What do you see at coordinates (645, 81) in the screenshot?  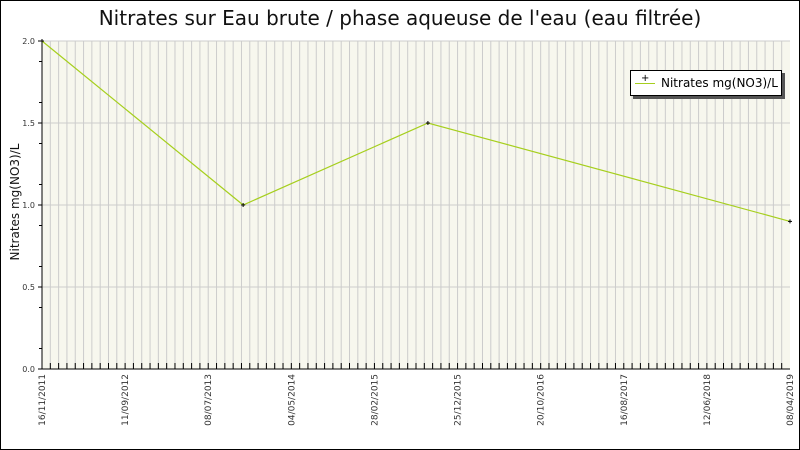 I see `legend-marker-icon` at bounding box center [645, 81].